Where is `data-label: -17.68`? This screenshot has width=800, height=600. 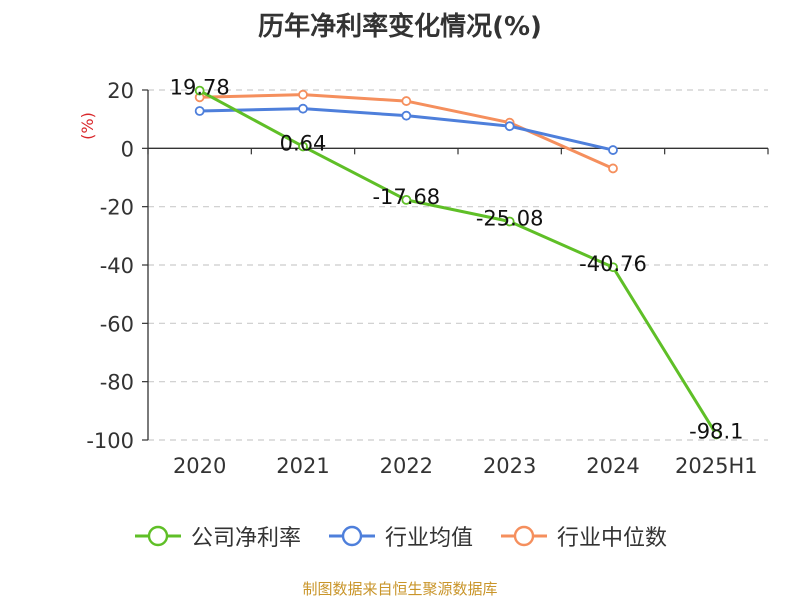 data-label: -17.68 is located at coordinates (406, 197).